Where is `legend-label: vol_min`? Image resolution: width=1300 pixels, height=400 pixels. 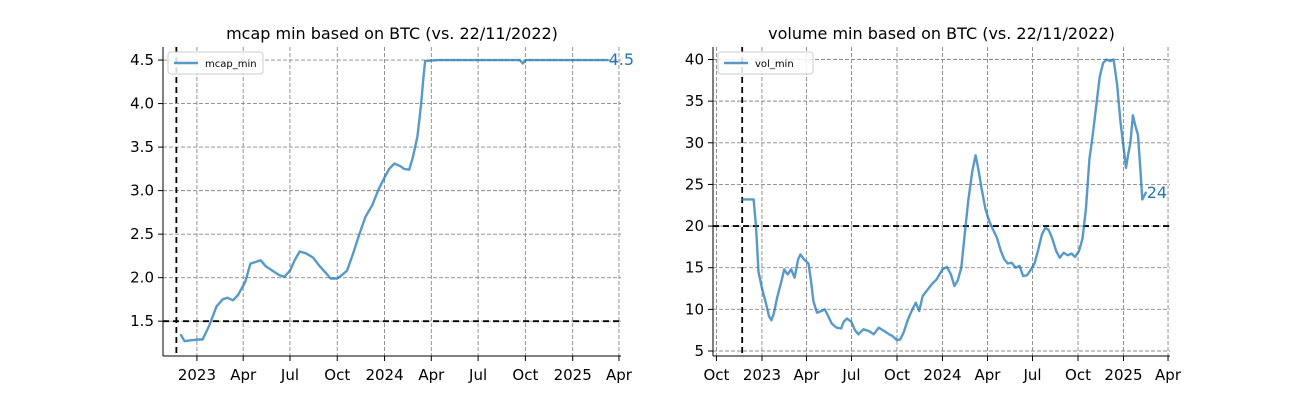 legend-label: vol_min is located at coordinates (774, 64).